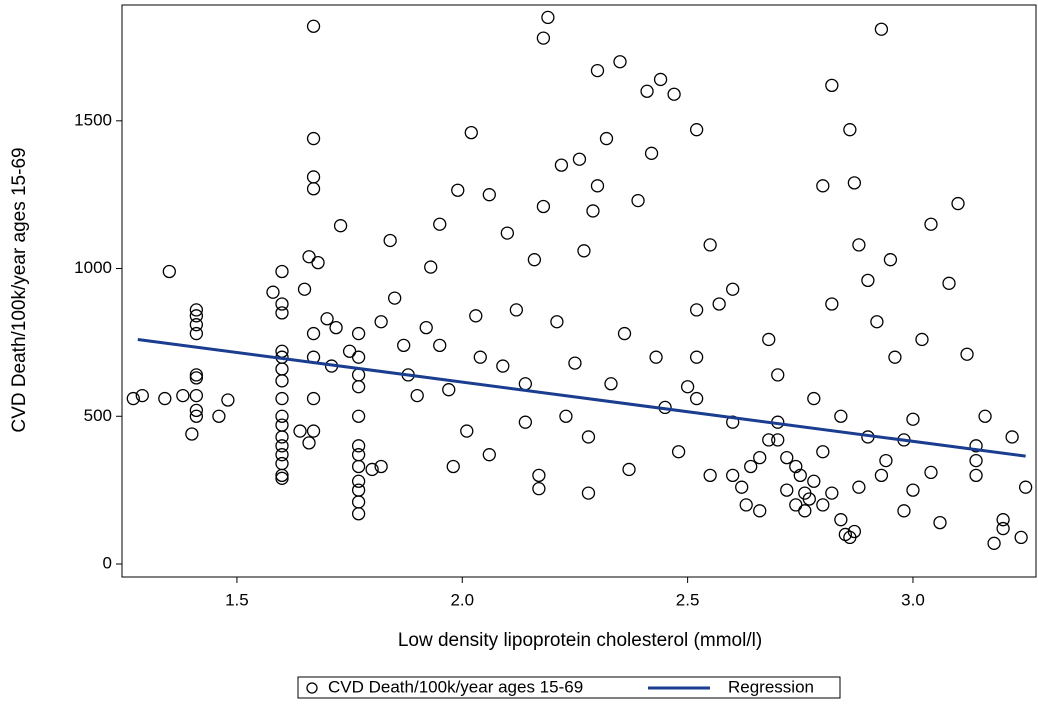 The height and width of the screenshot is (704, 1038). I want to click on y-tick-label: 0, so click(107, 562).